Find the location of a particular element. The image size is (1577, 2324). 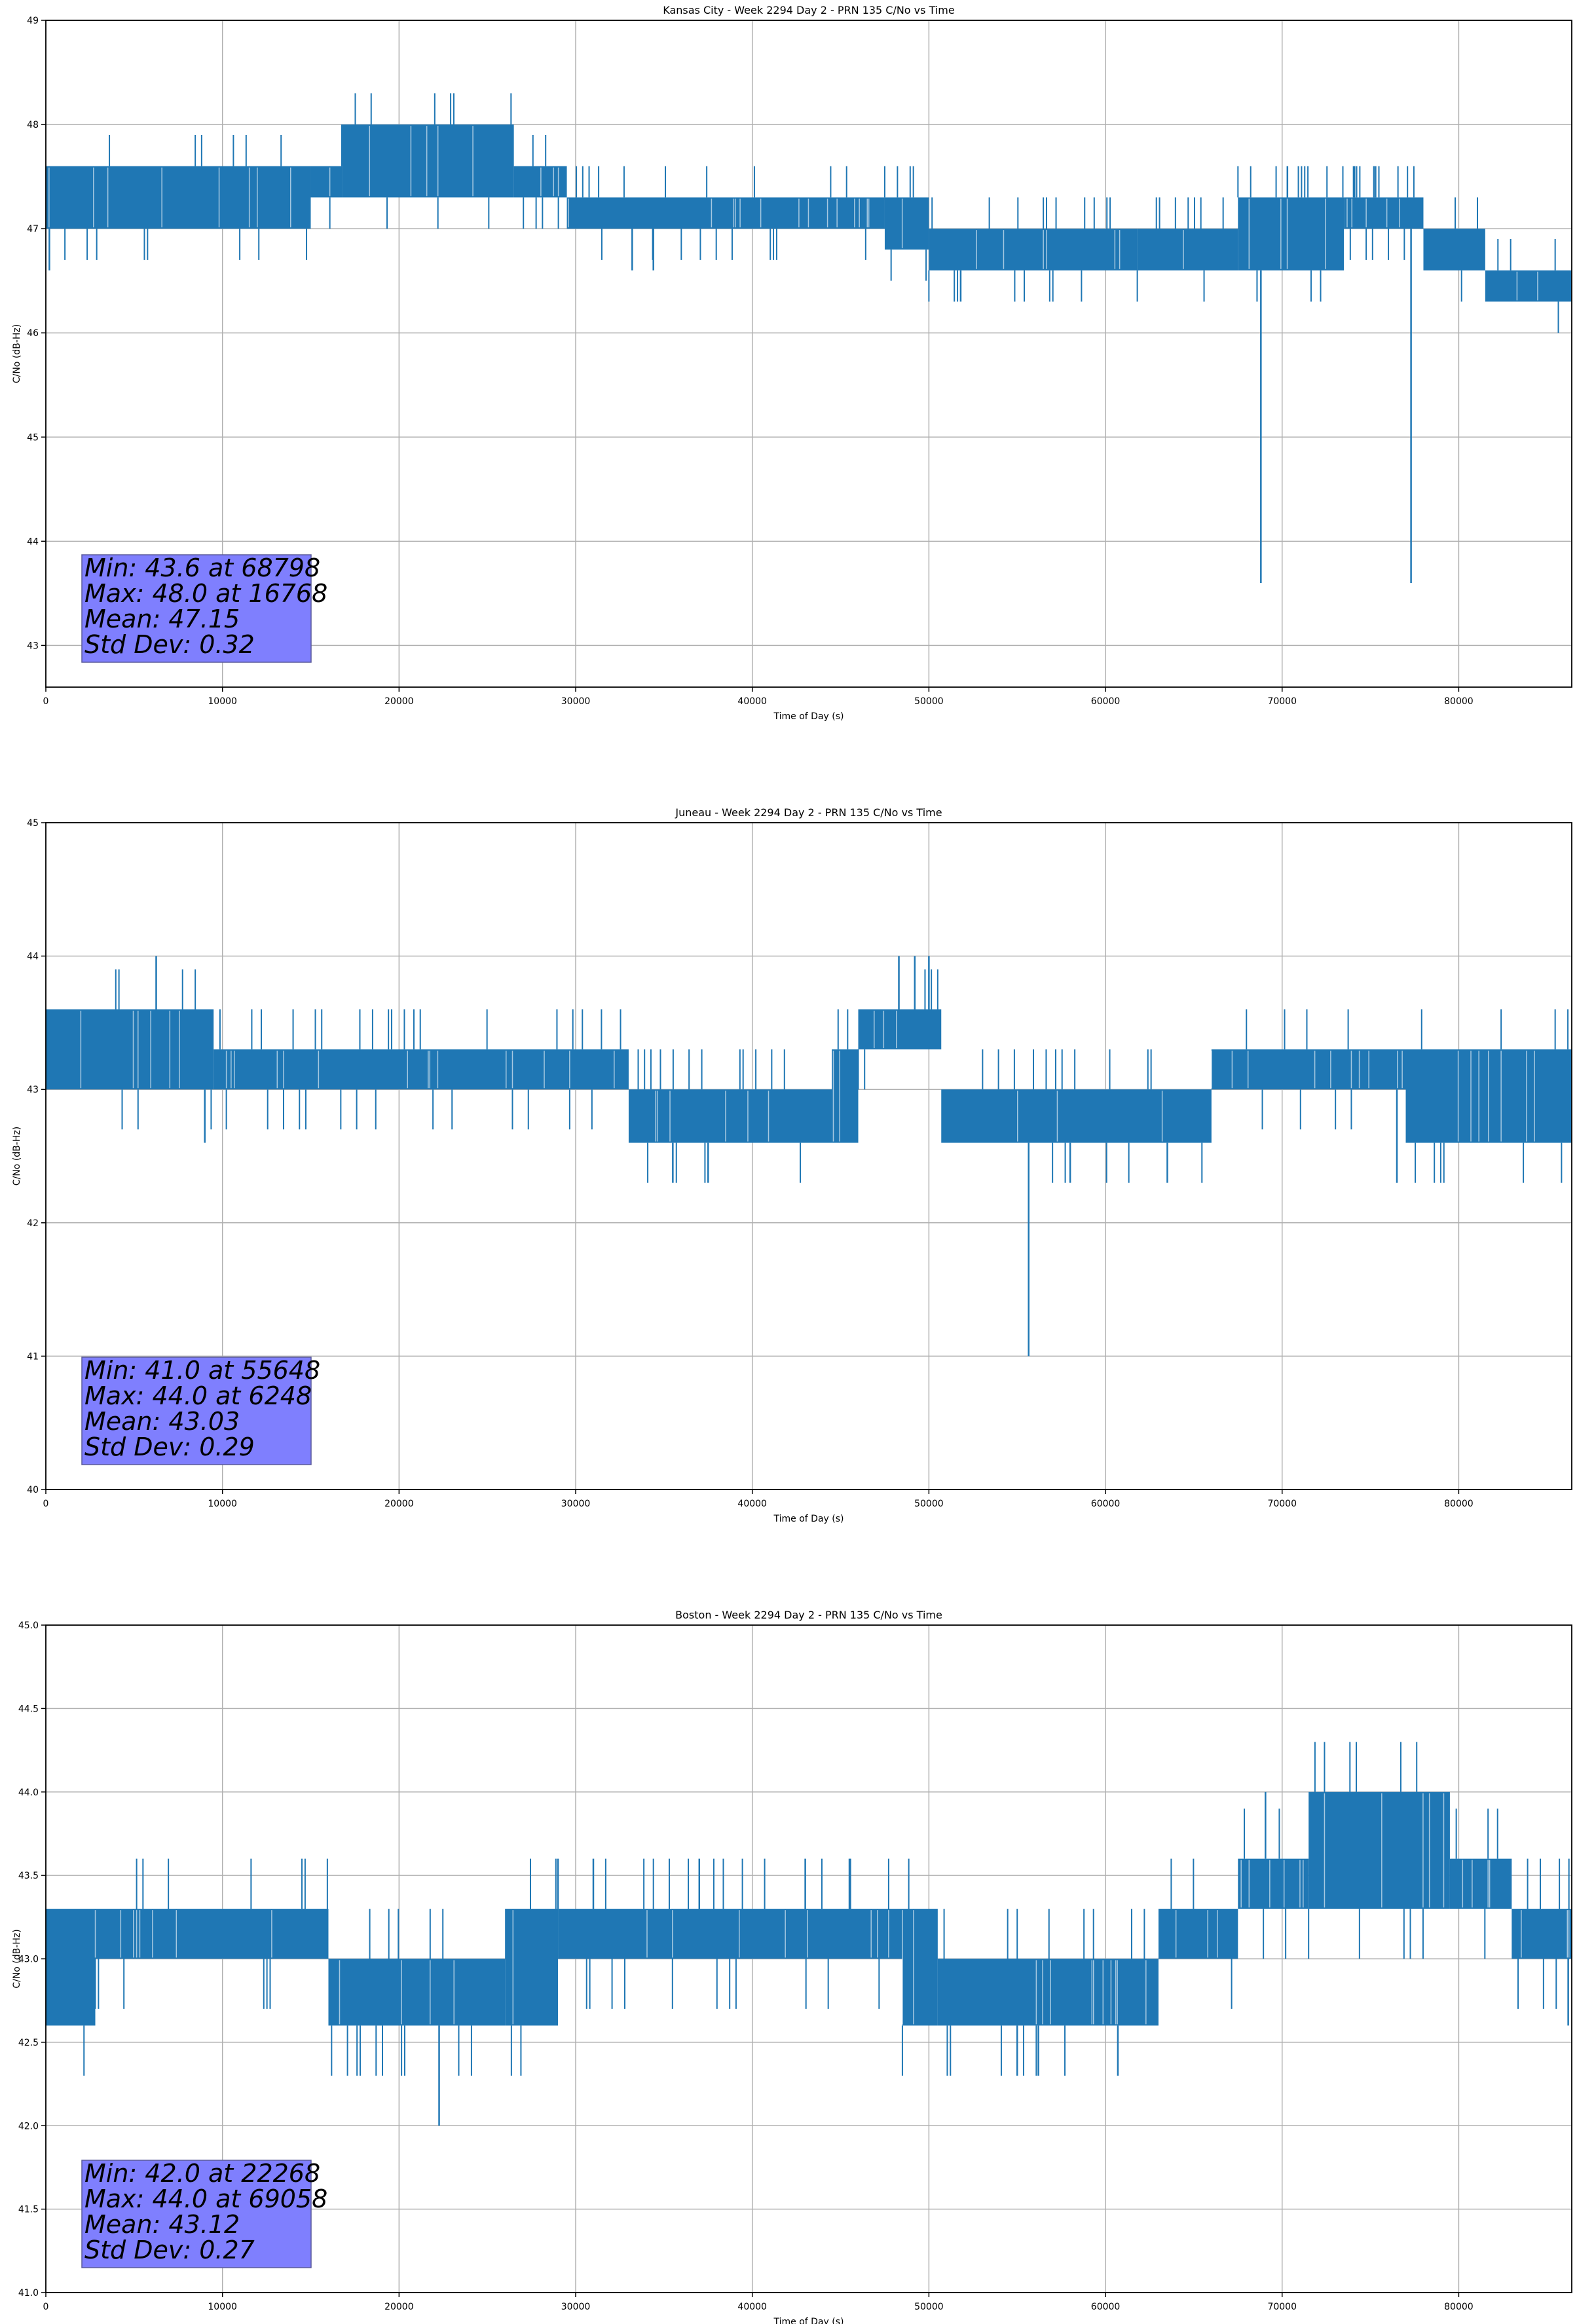

boston-stats-box is located at coordinates (196, 2214).